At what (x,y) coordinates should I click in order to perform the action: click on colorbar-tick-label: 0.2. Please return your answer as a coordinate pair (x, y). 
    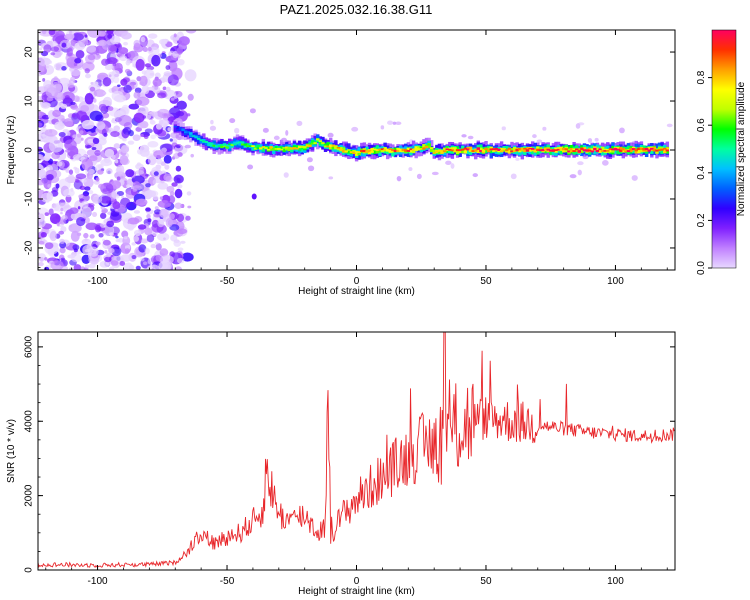
    Looking at the image, I should click on (701, 220).